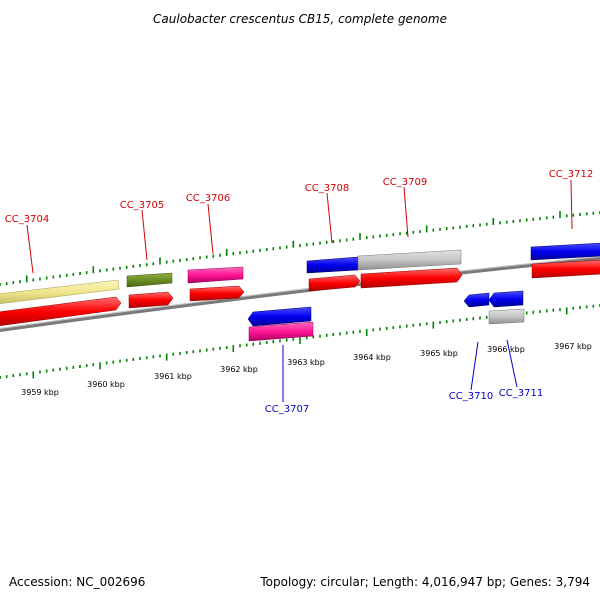 The image size is (600, 600). Describe the element at coordinates (573, 346) in the screenshot. I see `kbp-label: 3967 kbp` at that location.